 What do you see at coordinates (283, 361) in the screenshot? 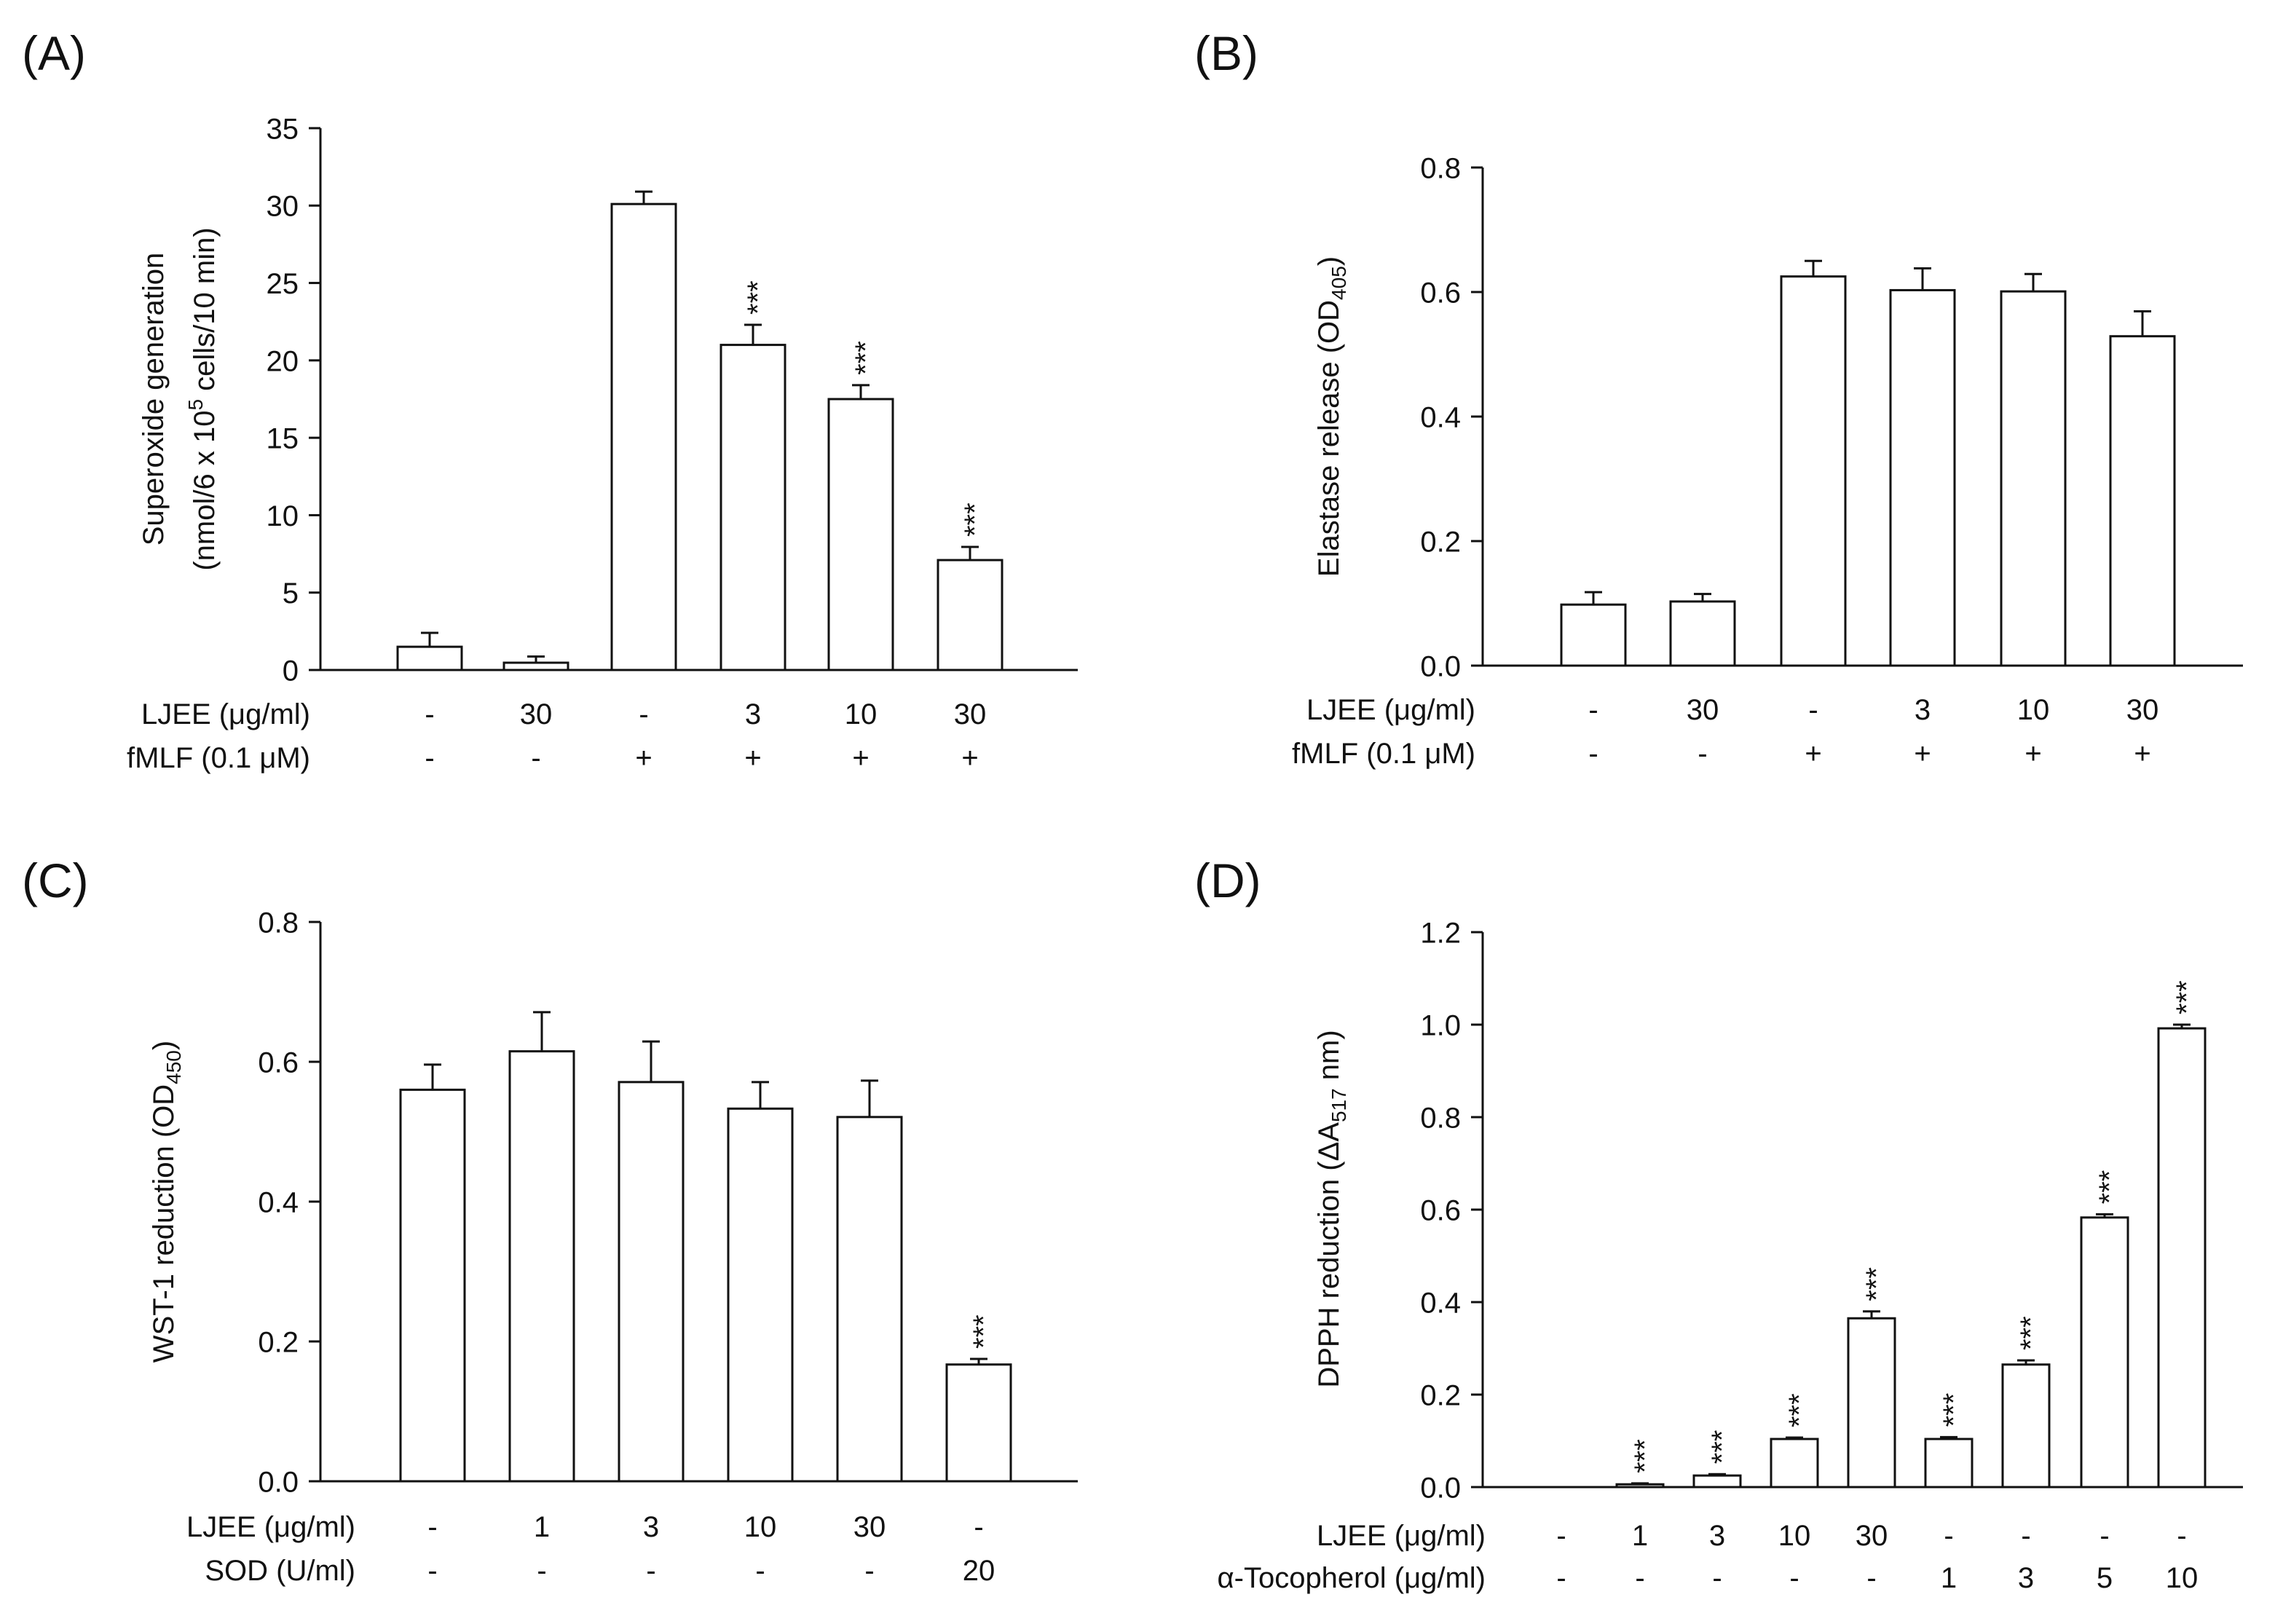
I see `y-tick-label: 20` at bounding box center [283, 361].